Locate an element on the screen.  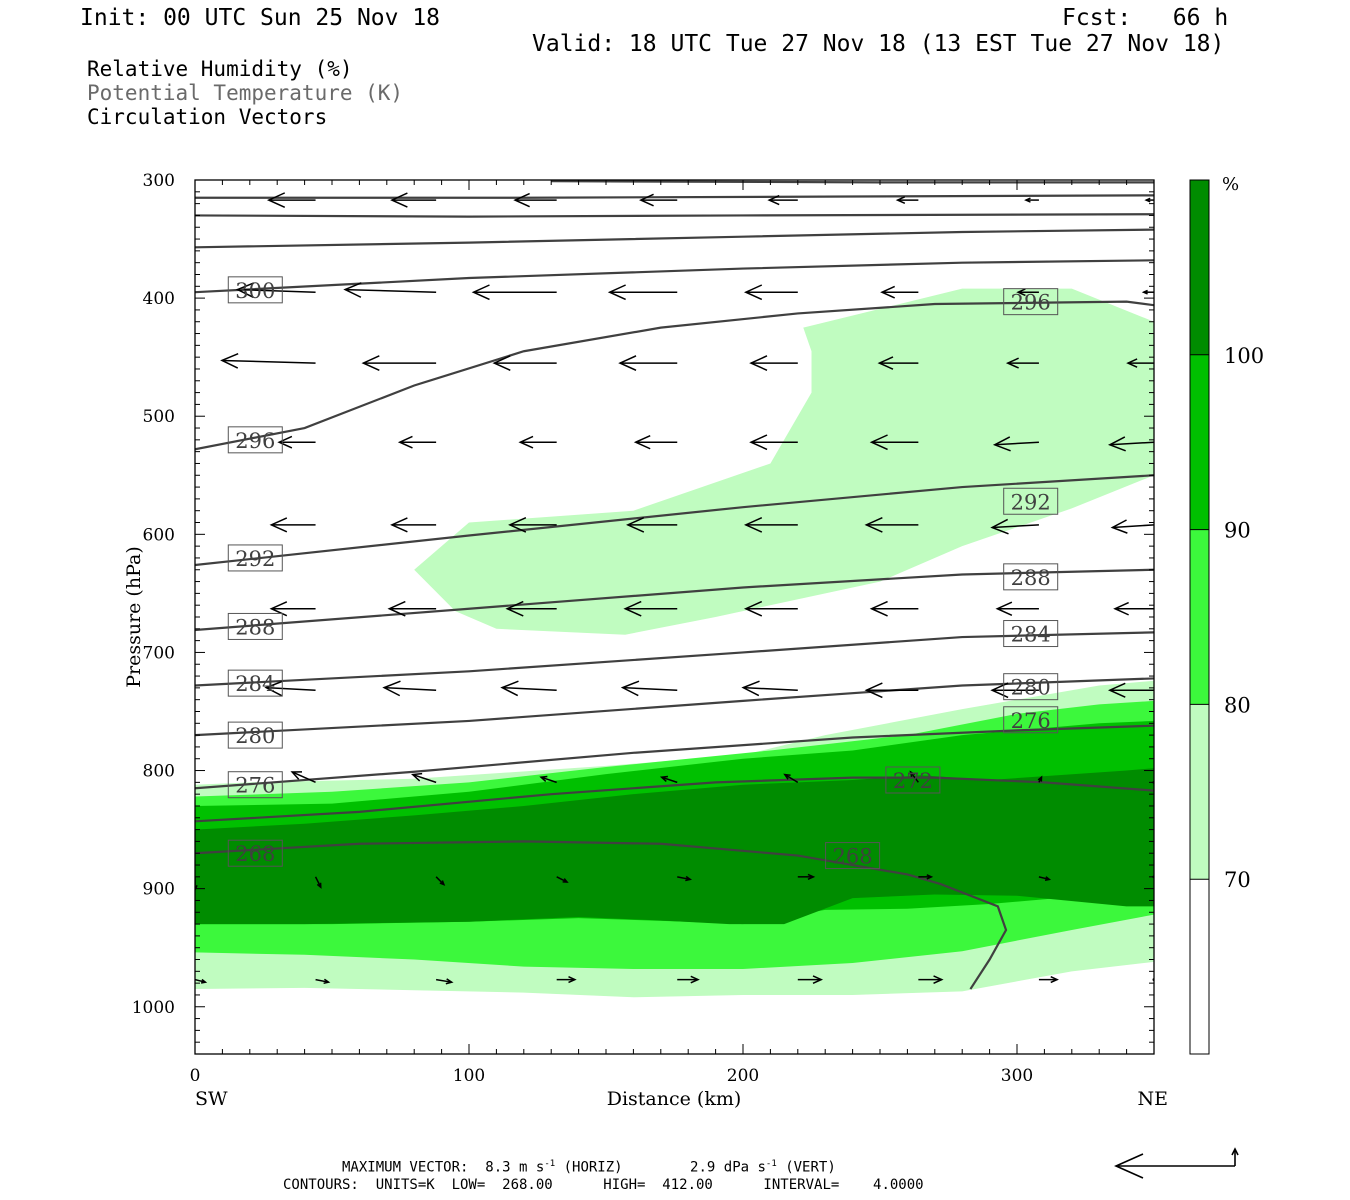
y-tick-label: 700 is located at coordinates (159, 653).